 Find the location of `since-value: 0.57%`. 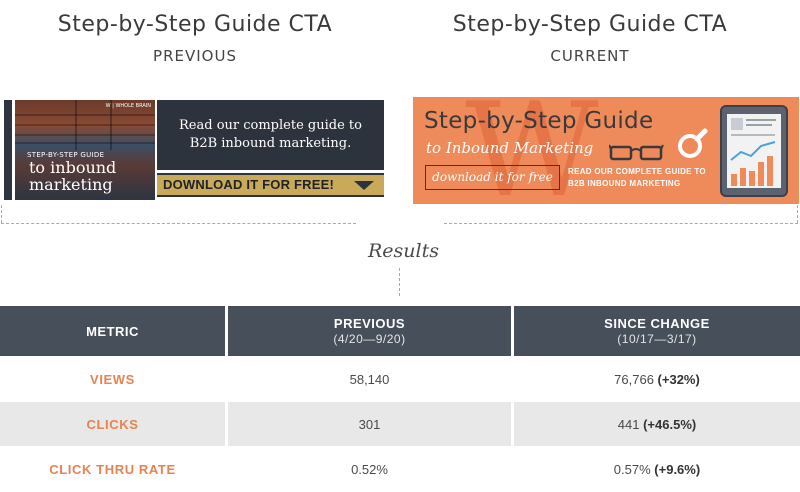

since-value: 0.57% is located at coordinates (632, 469).